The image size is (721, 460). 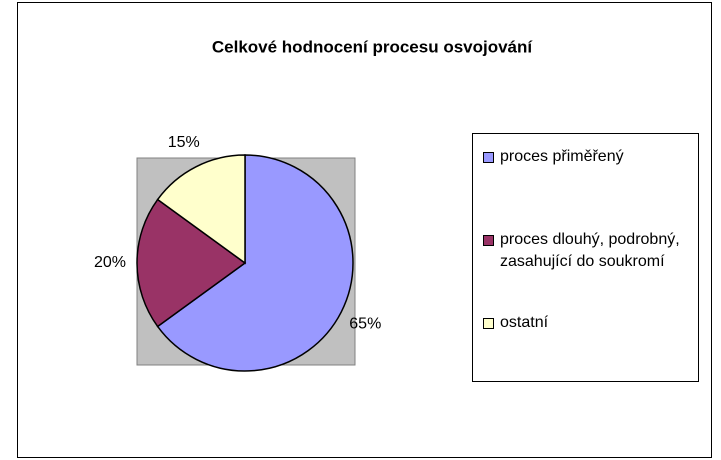 I want to click on data-label: 65%, so click(x=365, y=324).